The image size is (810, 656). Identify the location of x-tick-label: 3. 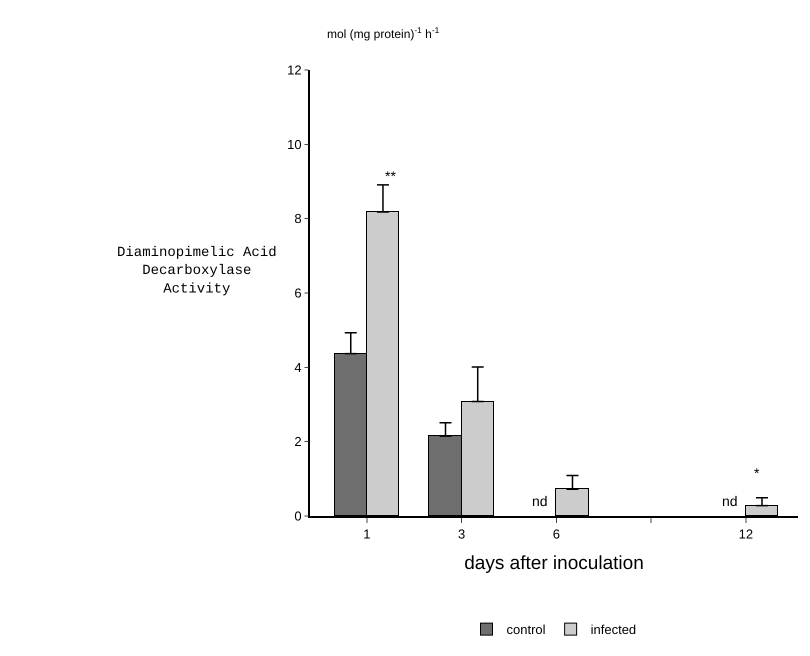
(462, 534).